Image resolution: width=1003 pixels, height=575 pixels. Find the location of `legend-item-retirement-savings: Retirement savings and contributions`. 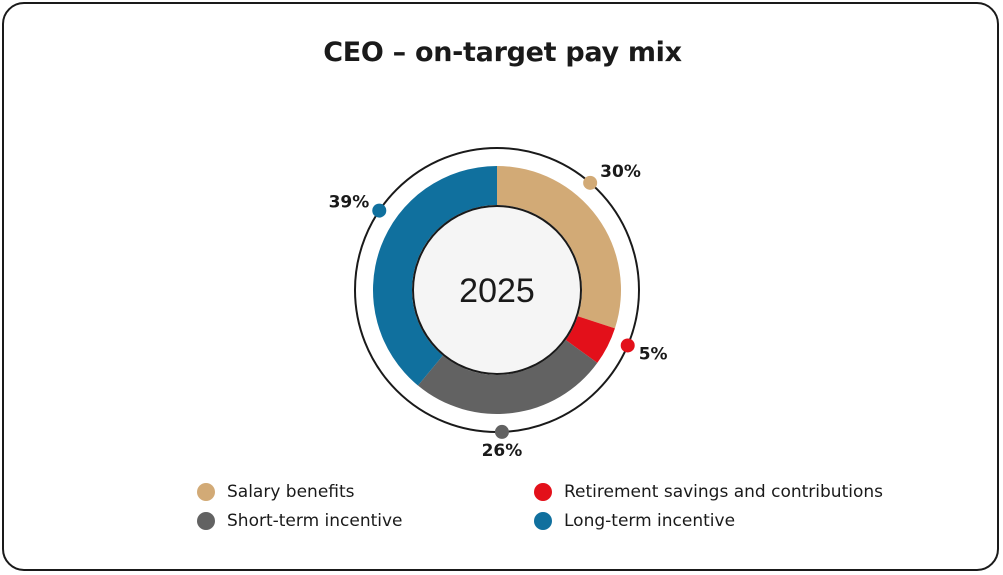

legend-item-retirement-savings: Retirement savings and contributions is located at coordinates (708, 492).